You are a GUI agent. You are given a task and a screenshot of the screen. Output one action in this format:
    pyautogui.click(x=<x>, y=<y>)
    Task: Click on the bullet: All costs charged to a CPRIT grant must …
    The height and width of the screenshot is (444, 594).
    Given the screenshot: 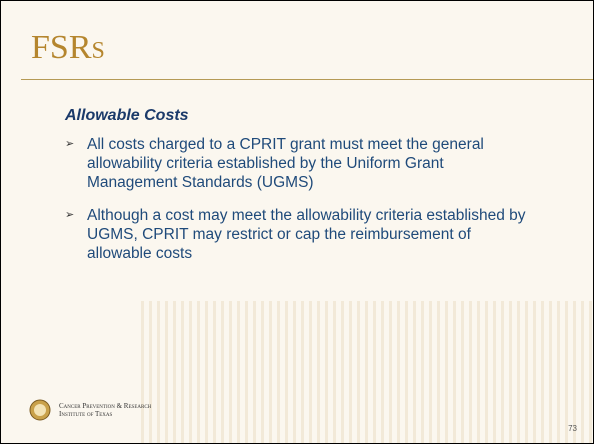 What is the action you would take?
    pyautogui.click(x=300, y=163)
    